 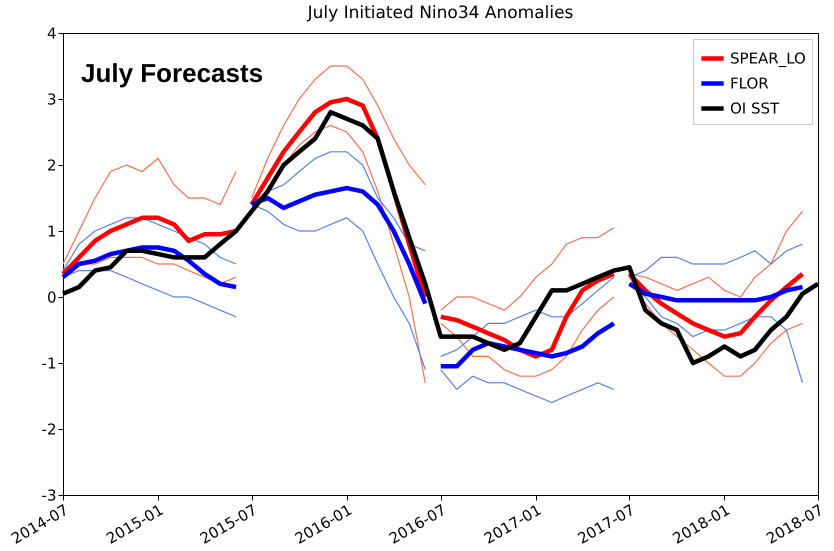 I want to click on y-tick-label: 1, so click(x=51, y=231).